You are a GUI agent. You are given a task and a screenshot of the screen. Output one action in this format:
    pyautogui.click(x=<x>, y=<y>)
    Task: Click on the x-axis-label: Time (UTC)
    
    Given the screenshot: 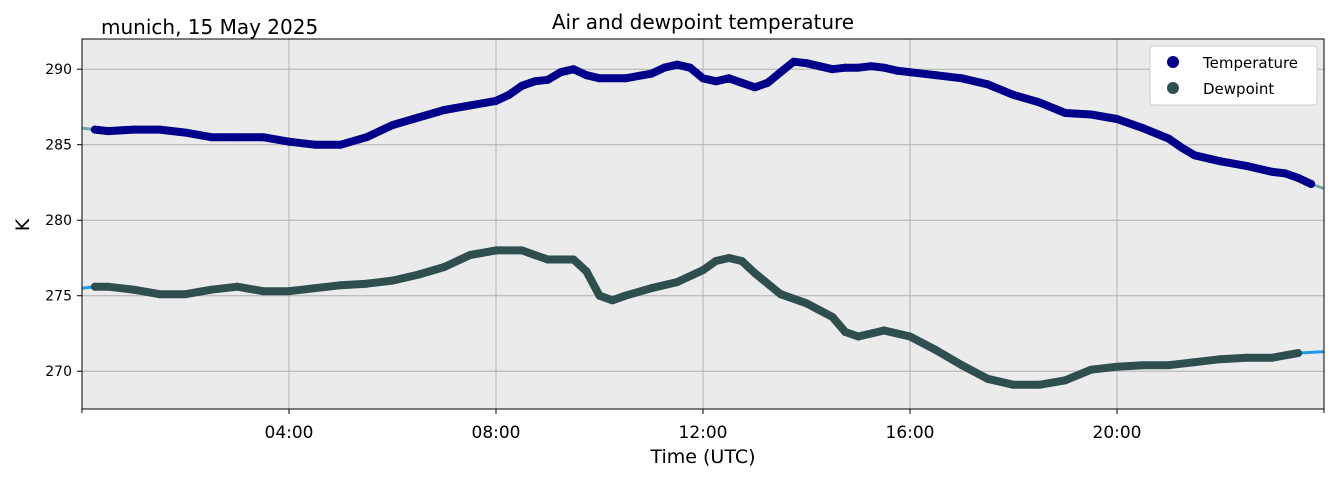 What is the action you would take?
    pyautogui.click(x=702, y=457)
    